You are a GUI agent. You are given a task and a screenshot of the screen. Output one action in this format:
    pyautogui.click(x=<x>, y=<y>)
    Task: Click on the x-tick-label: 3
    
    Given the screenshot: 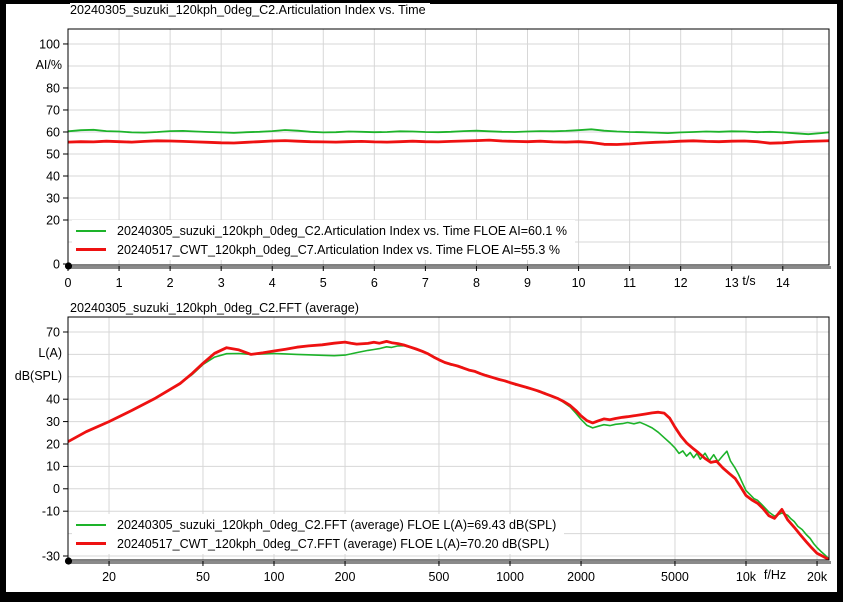 What is the action you would take?
    pyautogui.click(x=221, y=283)
    